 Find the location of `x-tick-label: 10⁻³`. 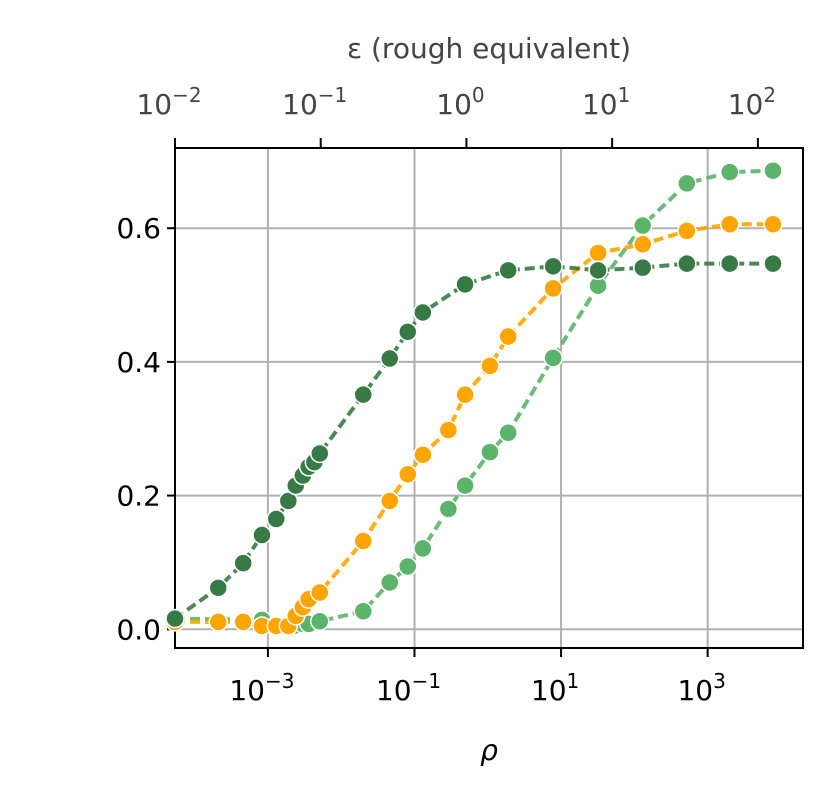

x-tick-label: 10⁻³ is located at coordinates (261, 688).